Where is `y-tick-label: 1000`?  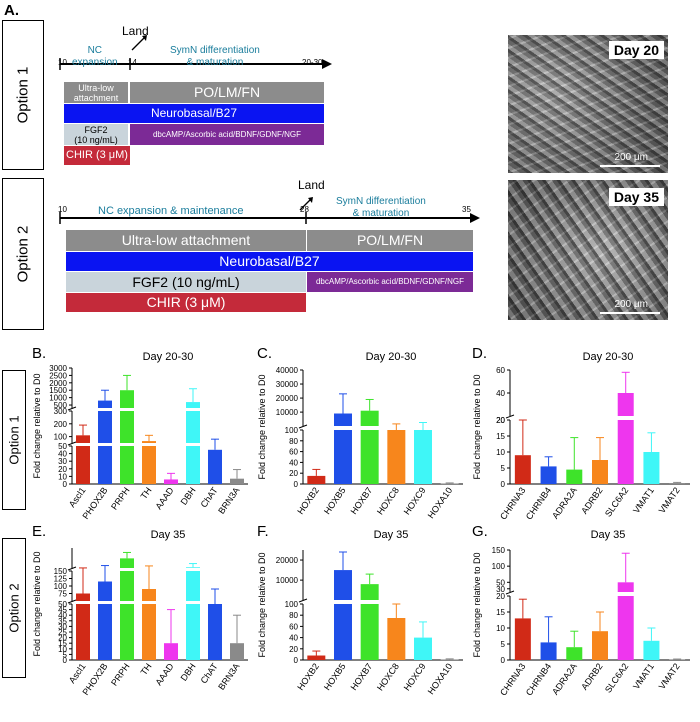 y-tick-label: 1000 is located at coordinates (58, 398).